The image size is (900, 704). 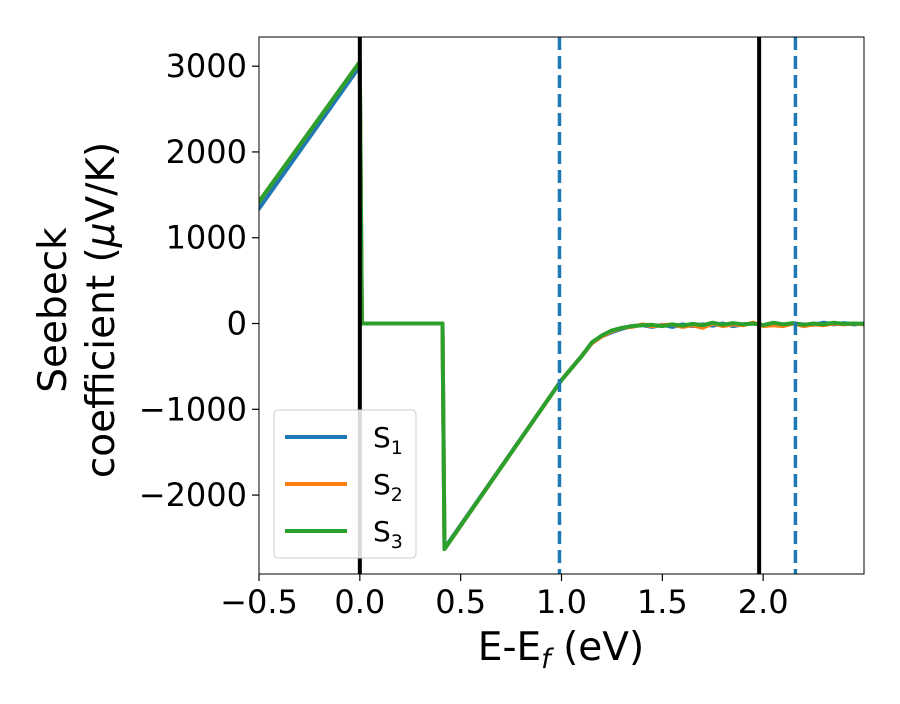 I want to click on x-tick-label: 2.0, so click(x=763, y=602).